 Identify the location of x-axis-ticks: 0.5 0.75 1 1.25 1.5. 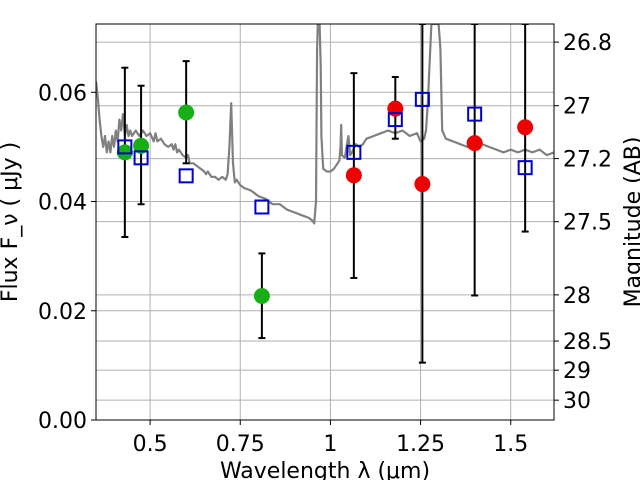
(330, 438).